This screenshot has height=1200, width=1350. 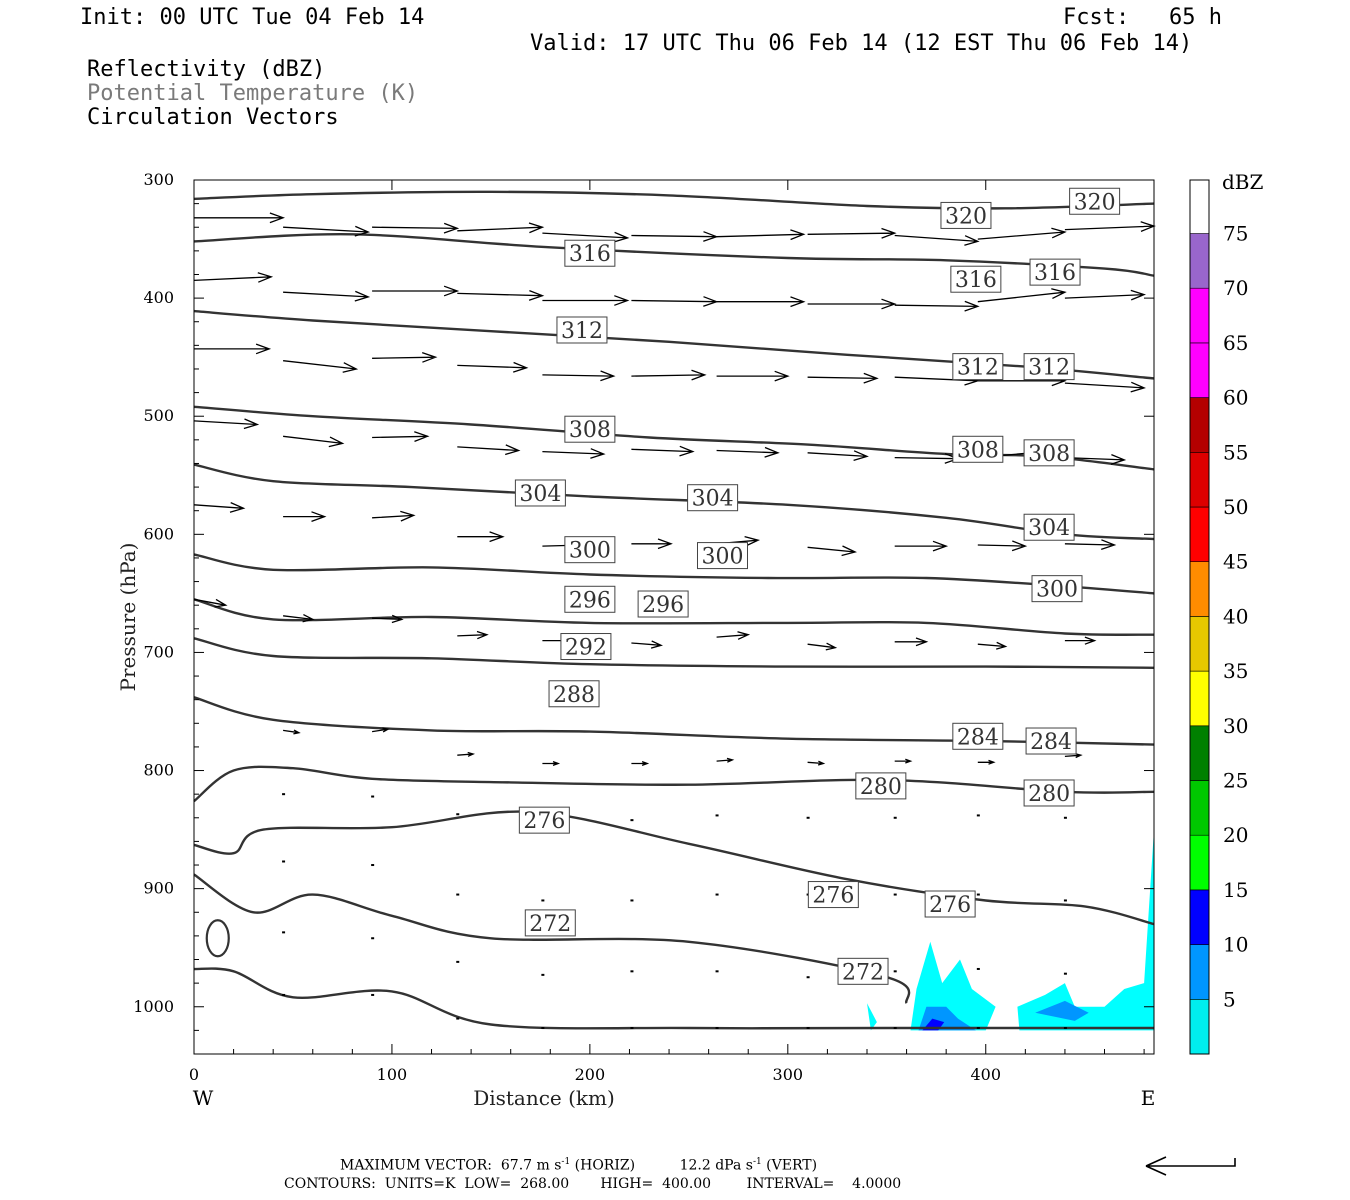 What do you see at coordinates (213, 117) in the screenshot?
I see `field-circulation-vectors: Circulation Vectors` at bounding box center [213, 117].